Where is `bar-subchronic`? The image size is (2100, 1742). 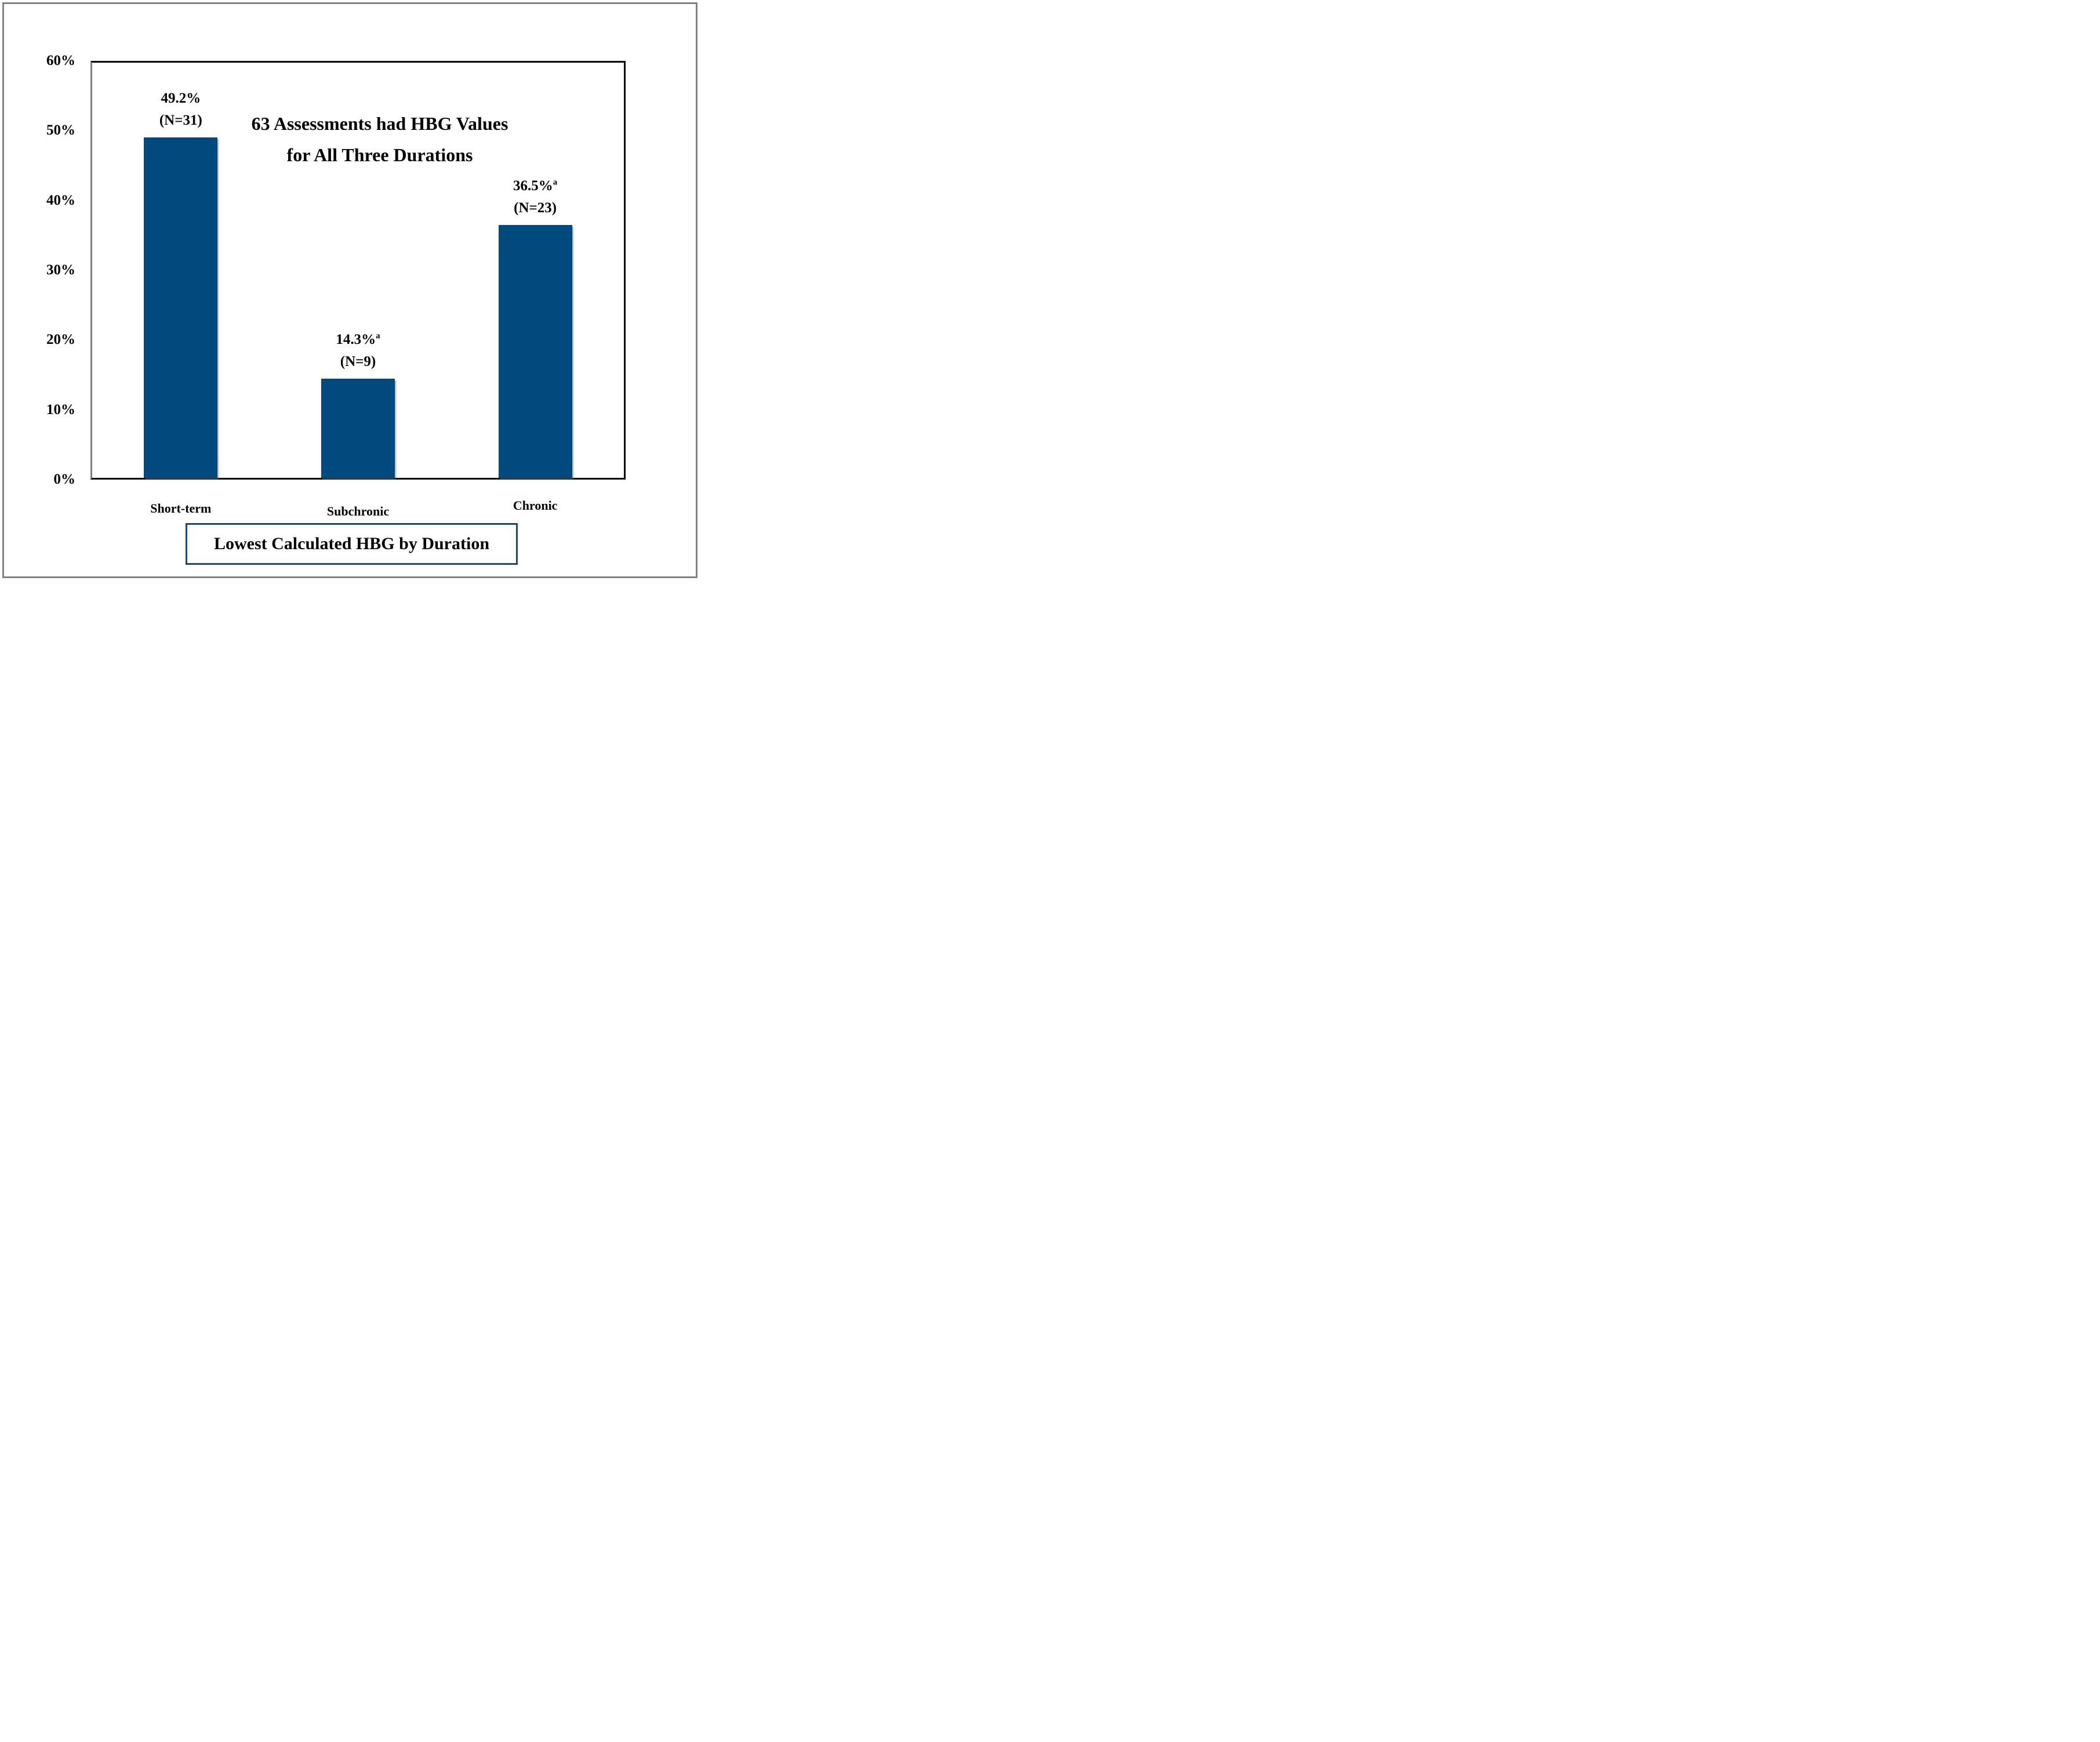 bar-subchronic is located at coordinates (358, 428).